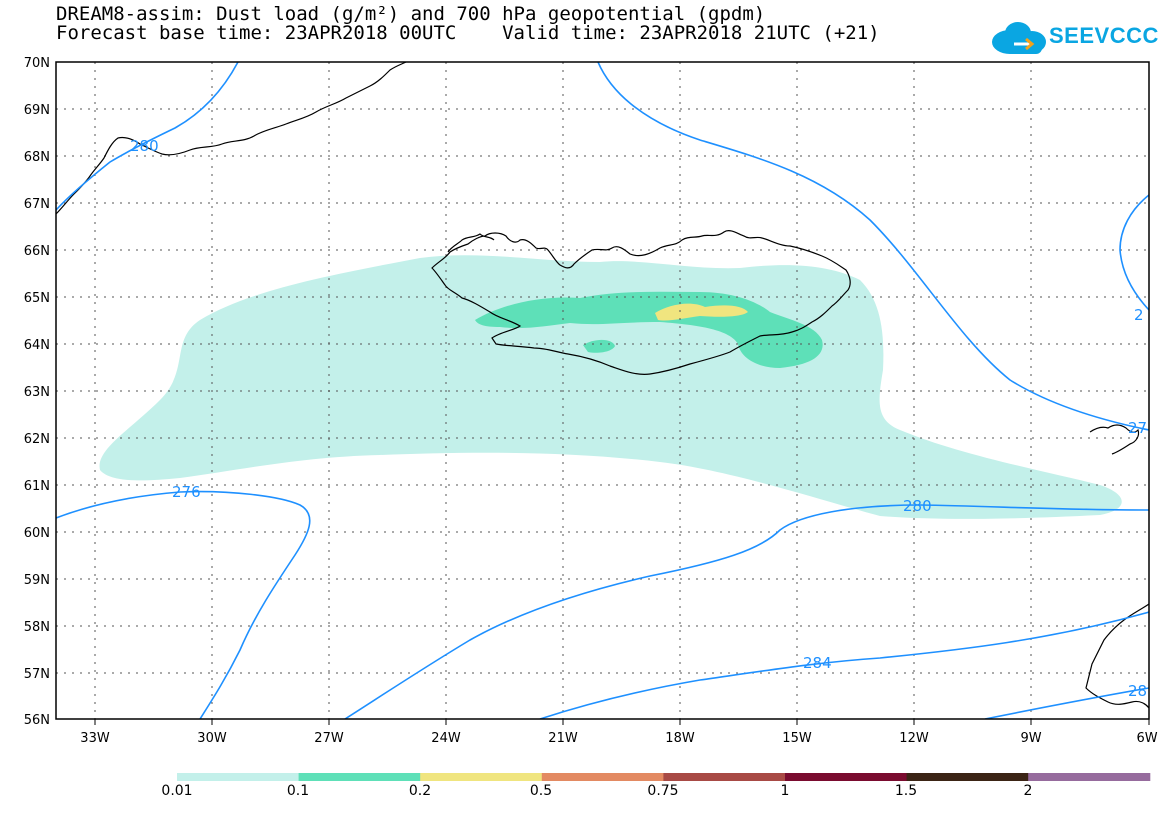  I want to click on lat-label: 61N, so click(37, 486).